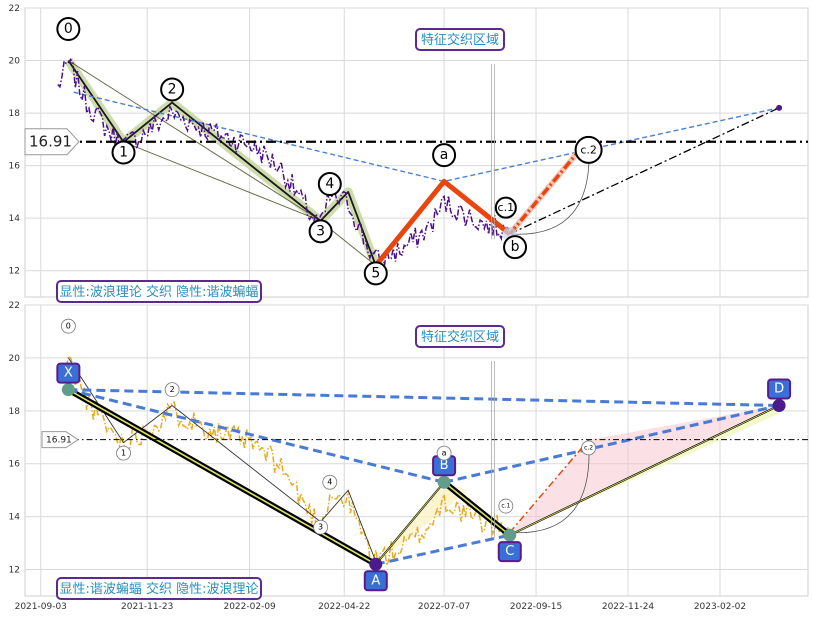 Image resolution: width=813 pixels, height=619 pixels. I want to click on bottom-wave-label: a, so click(444, 453).